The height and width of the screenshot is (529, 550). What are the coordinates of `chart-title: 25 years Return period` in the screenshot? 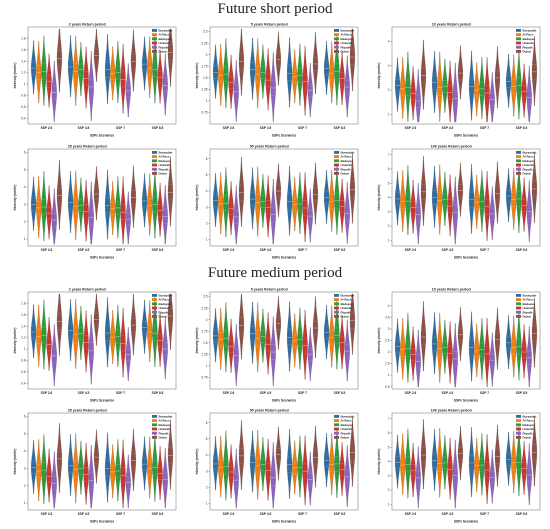 It's located at (87, 411).